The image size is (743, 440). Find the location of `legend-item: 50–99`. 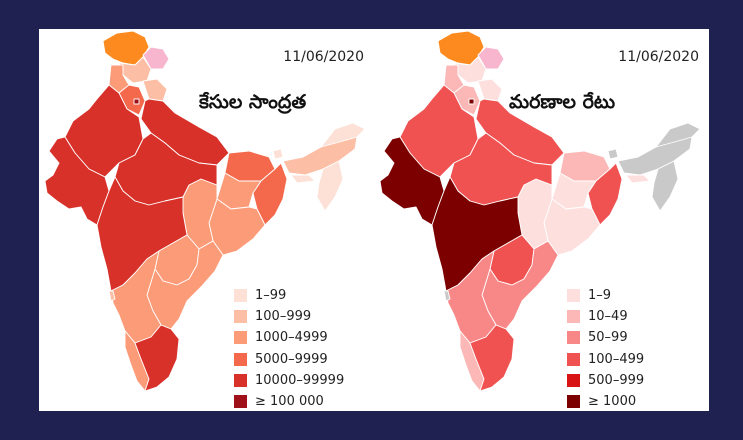

legend-item: 50–99 is located at coordinates (605, 338).